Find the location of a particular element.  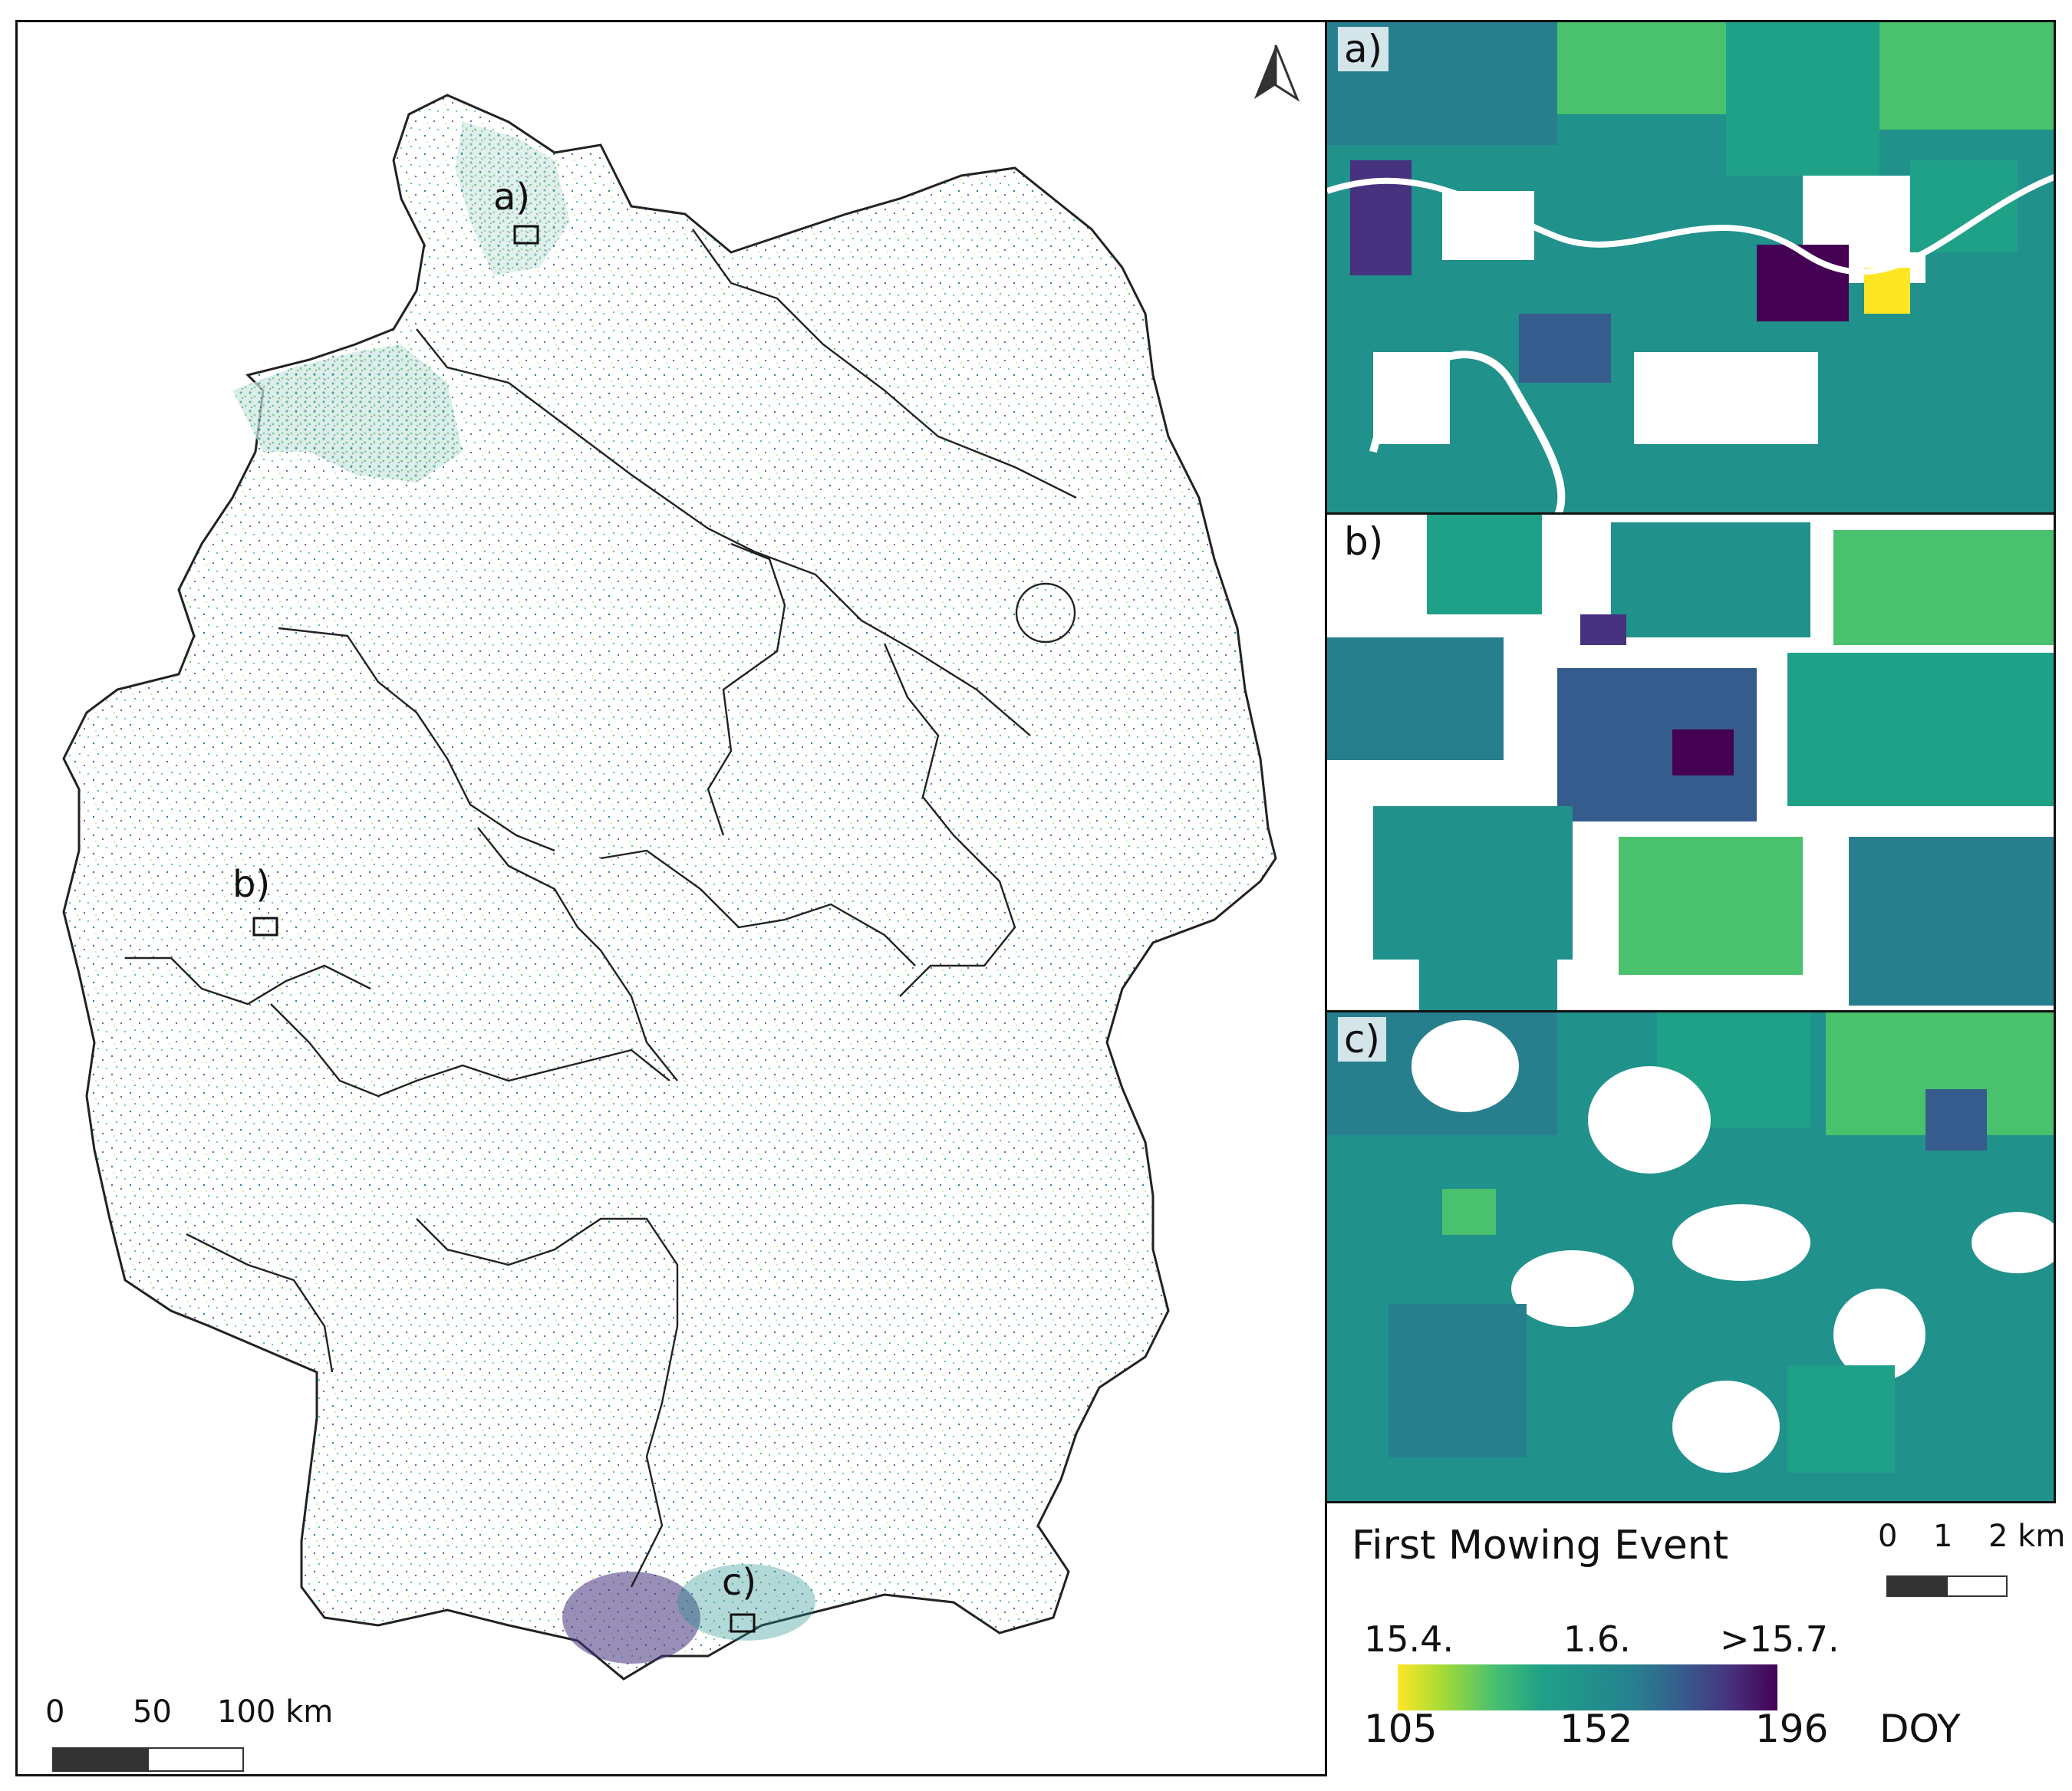

colorbar is located at coordinates (1587, 1687).